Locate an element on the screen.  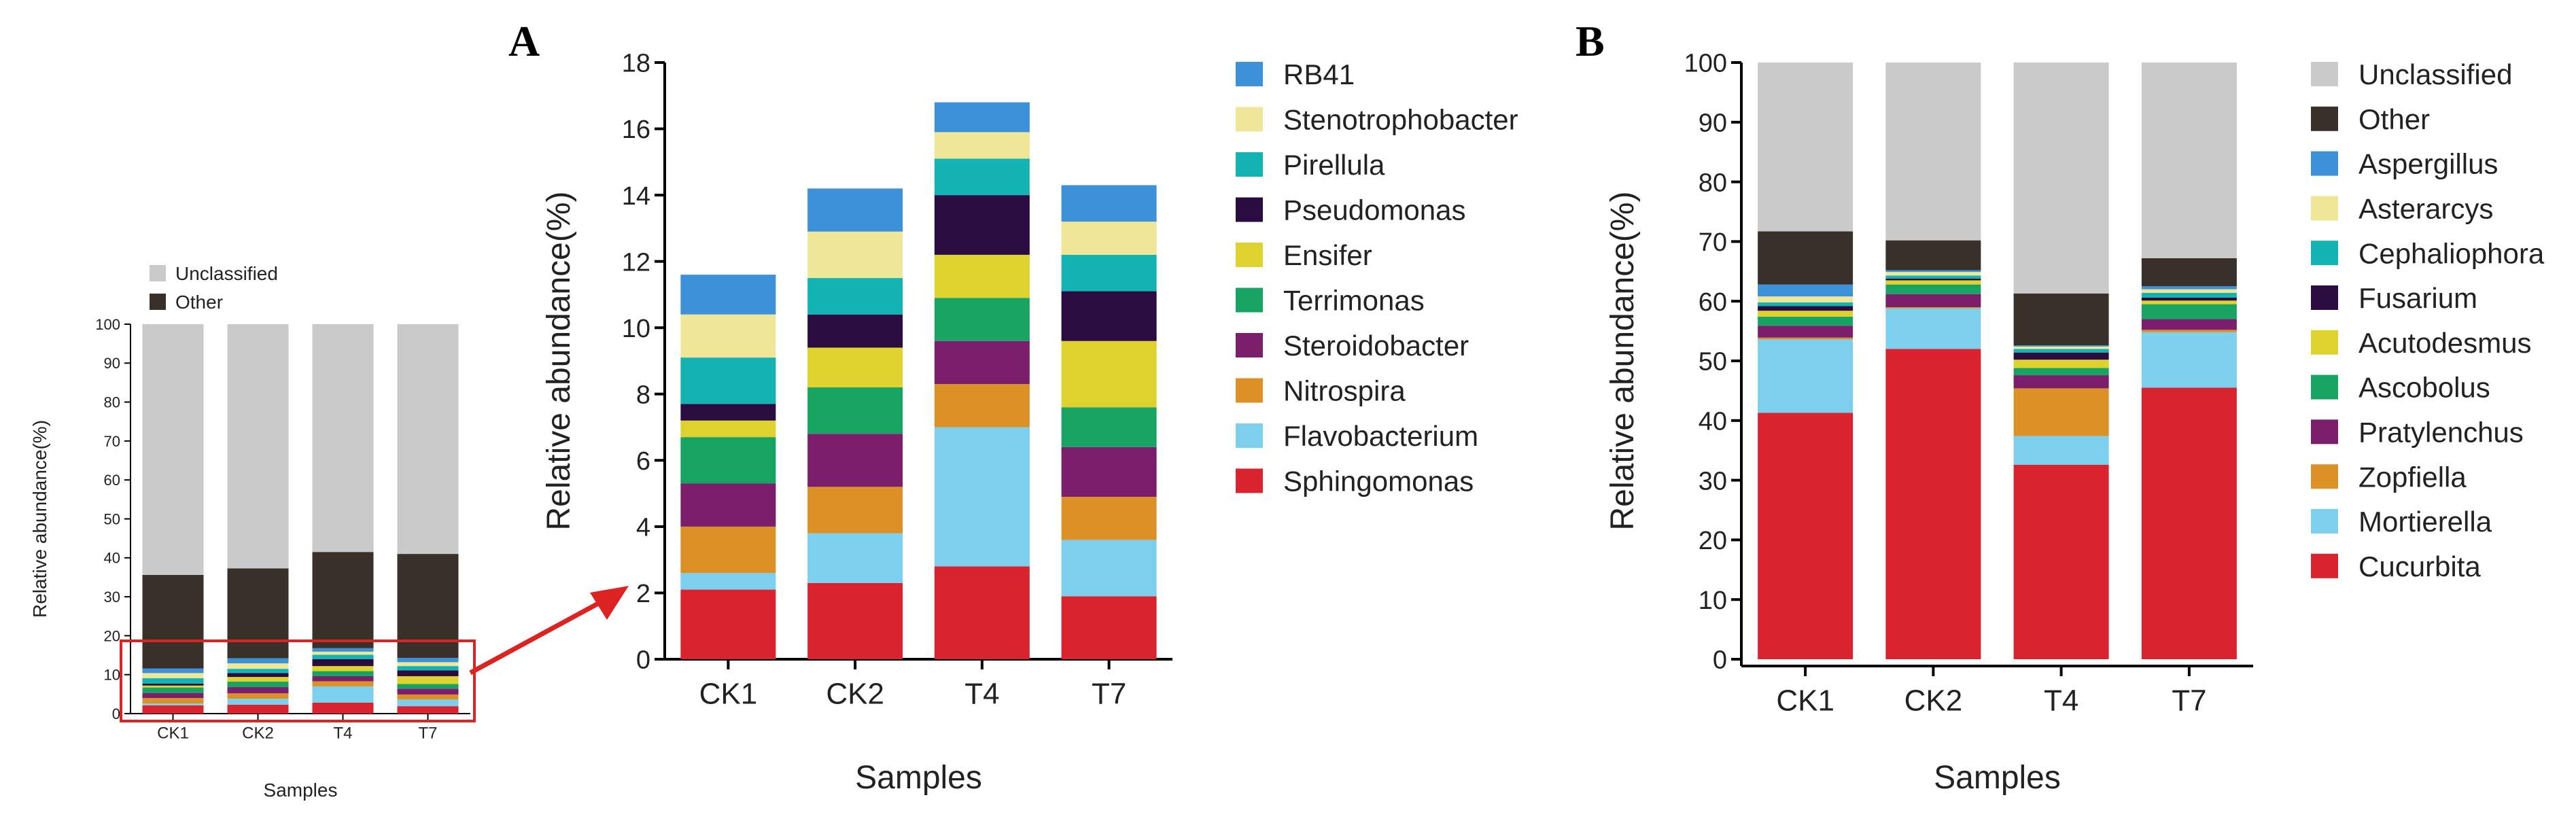
bar-ck1-cucurbita is located at coordinates (1805, 536).